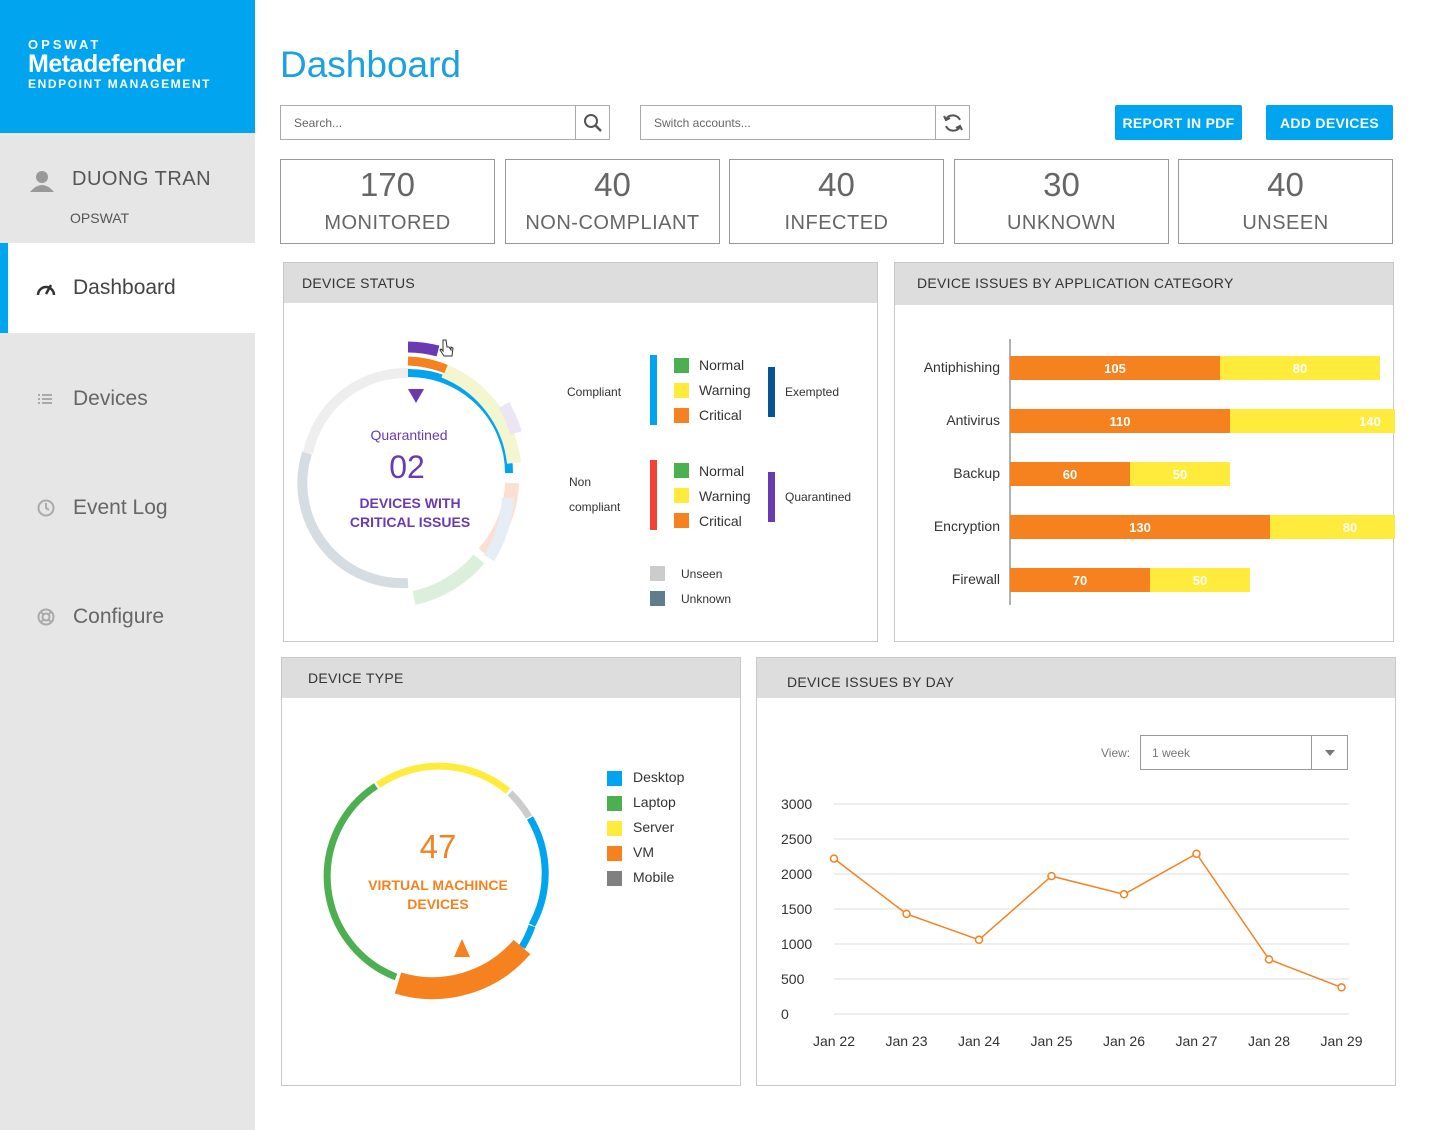 This screenshot has width=1440, height=1130. What do you see at coordinates (427, 365) in the screenshot?
I see `ring-critical-segment` at bounding box center [427, 365].